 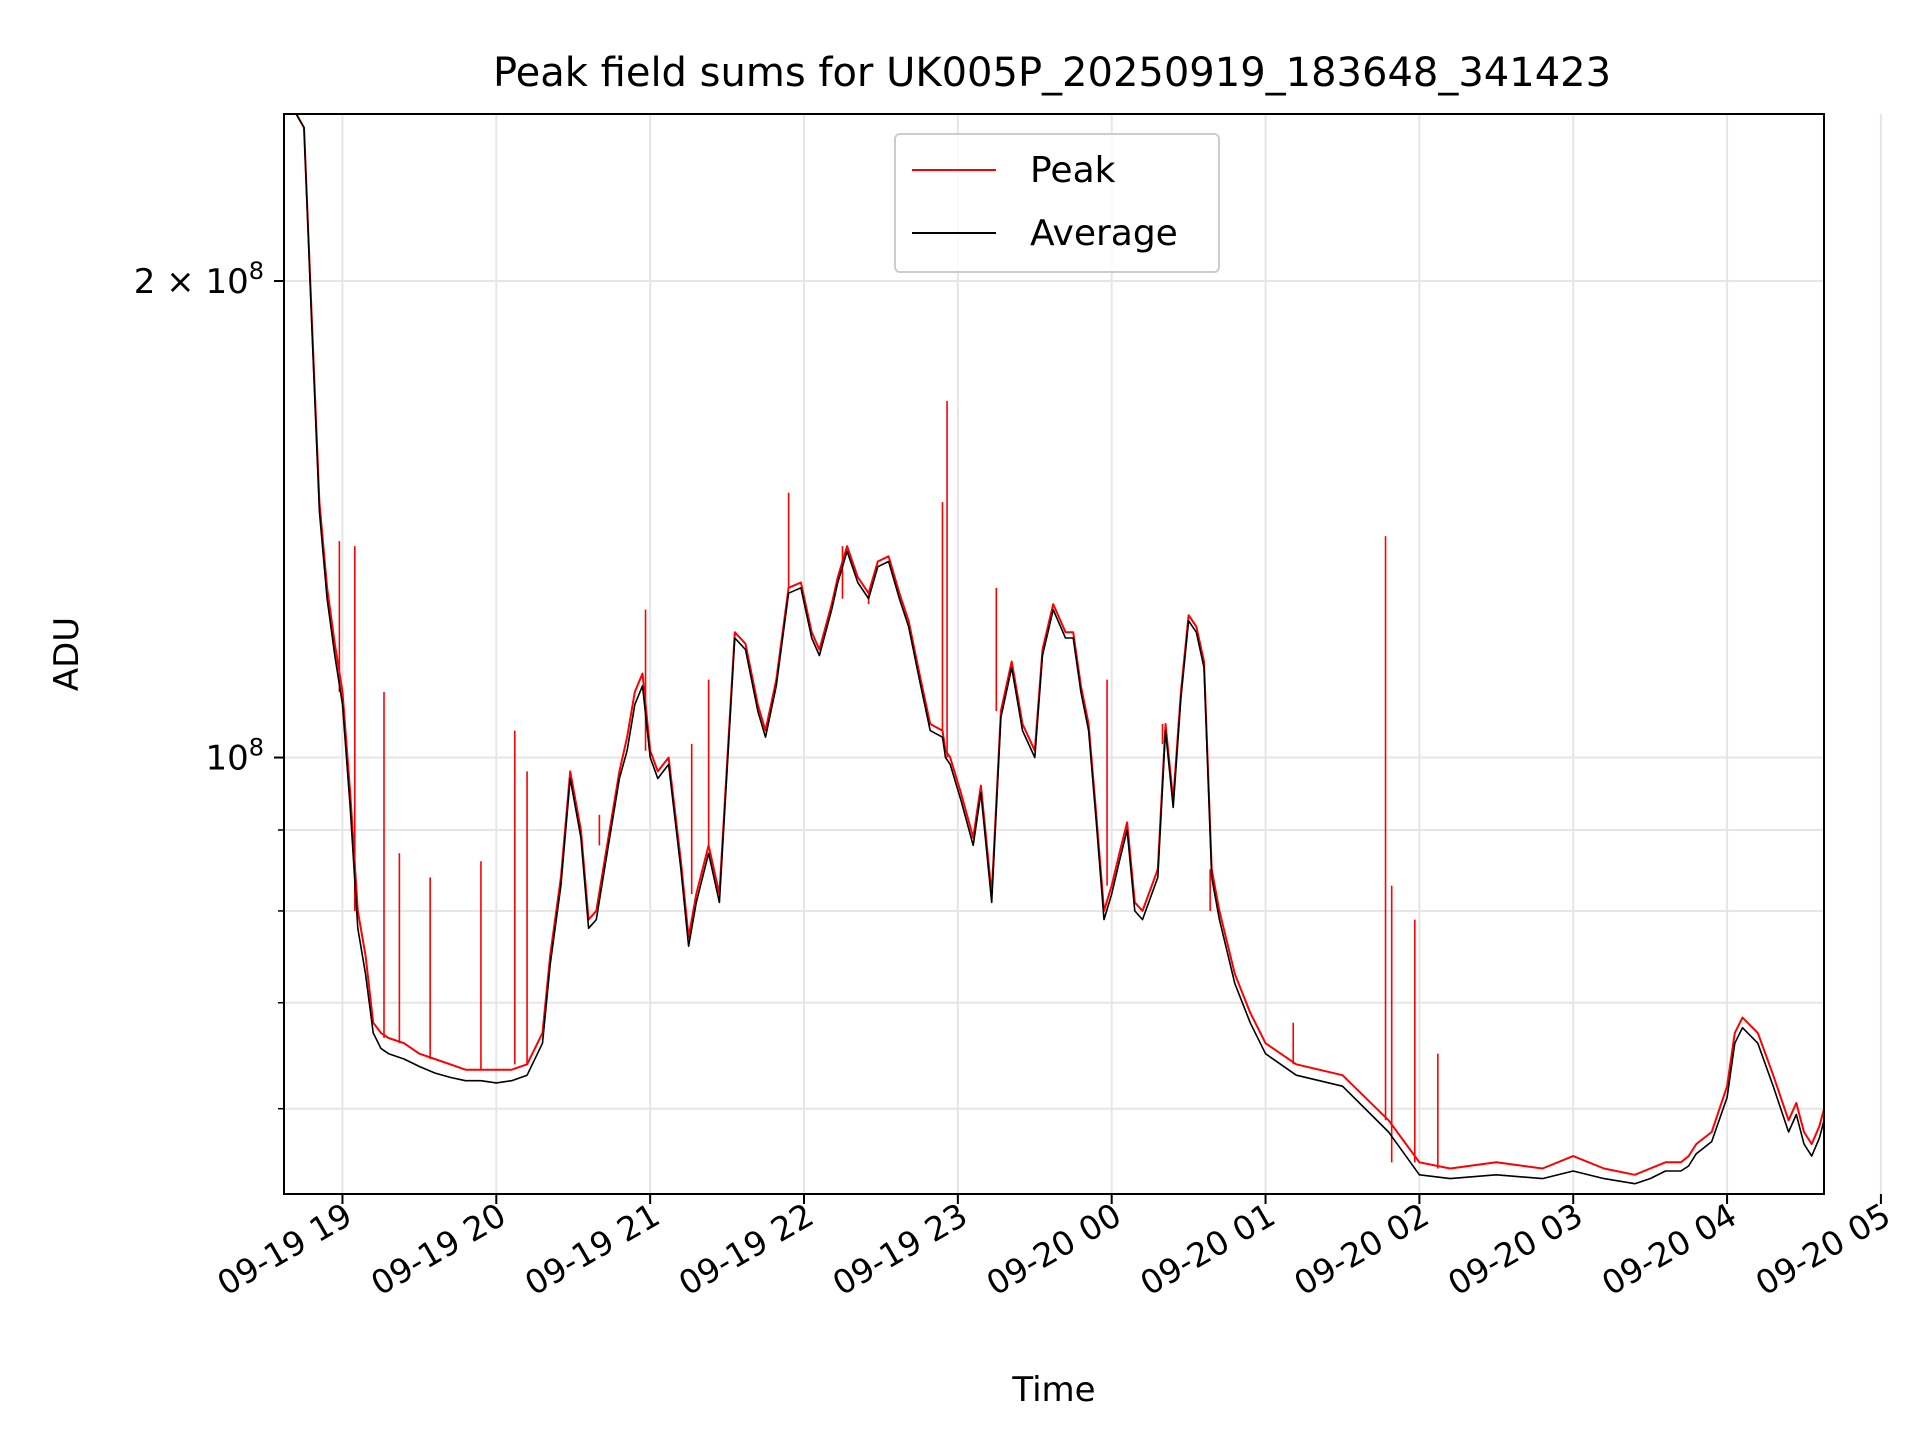 I want to click on legend-peak-label: Peak, so click(x=1073, y=170).